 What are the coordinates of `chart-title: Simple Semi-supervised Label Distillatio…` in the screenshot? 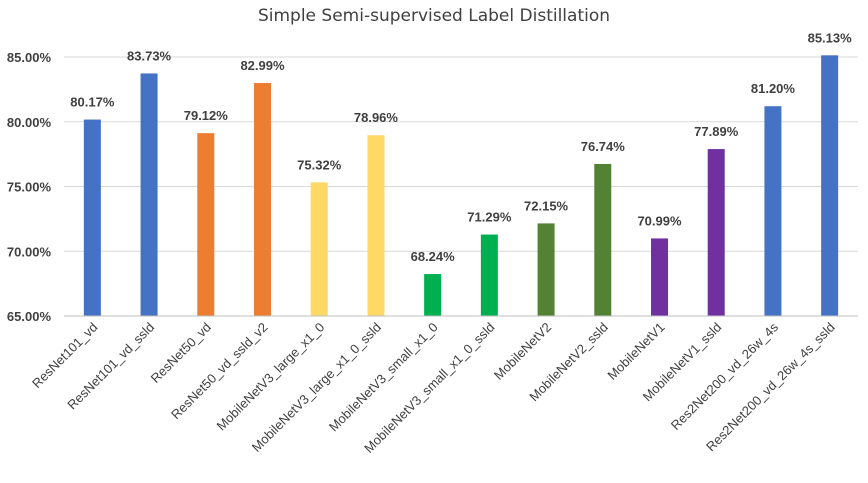 It's located at (434, 16).